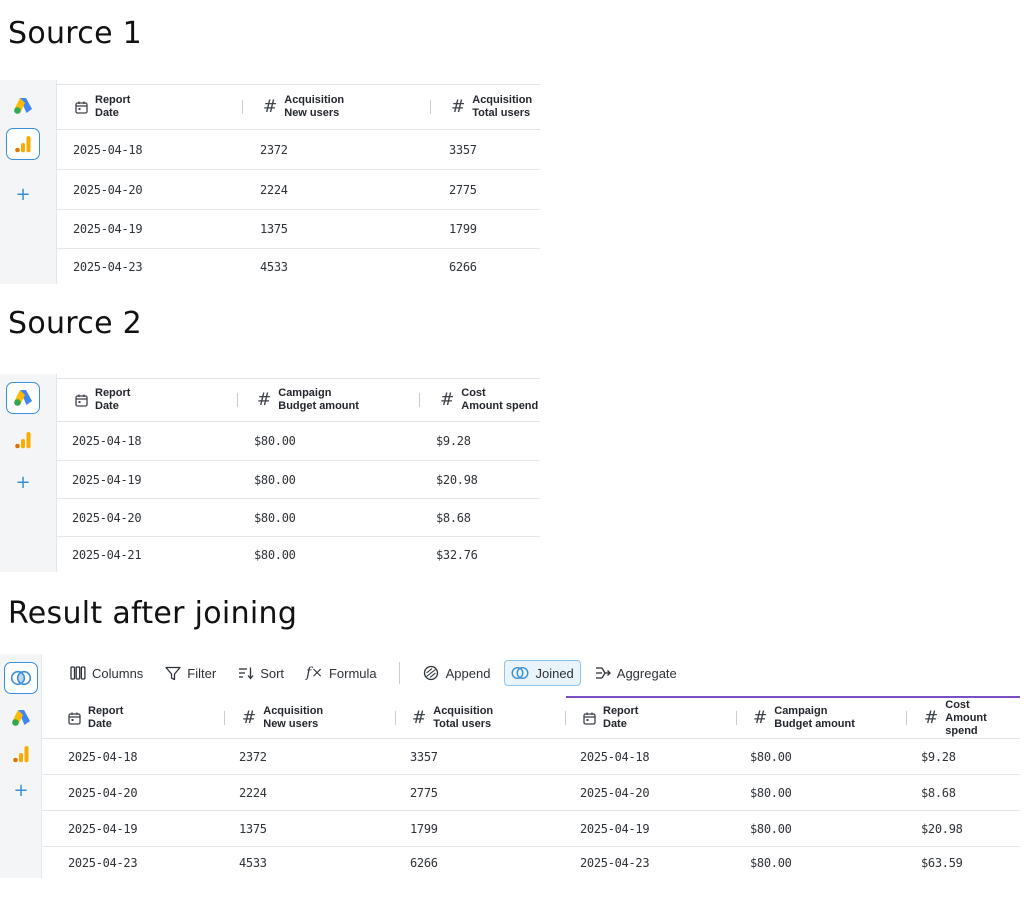 The width and height of the screenshot is (1024, 910). Describe the element at coordinates (636, 673) in the screenshot. I see `aggregate-button: Aggregate` at that location.